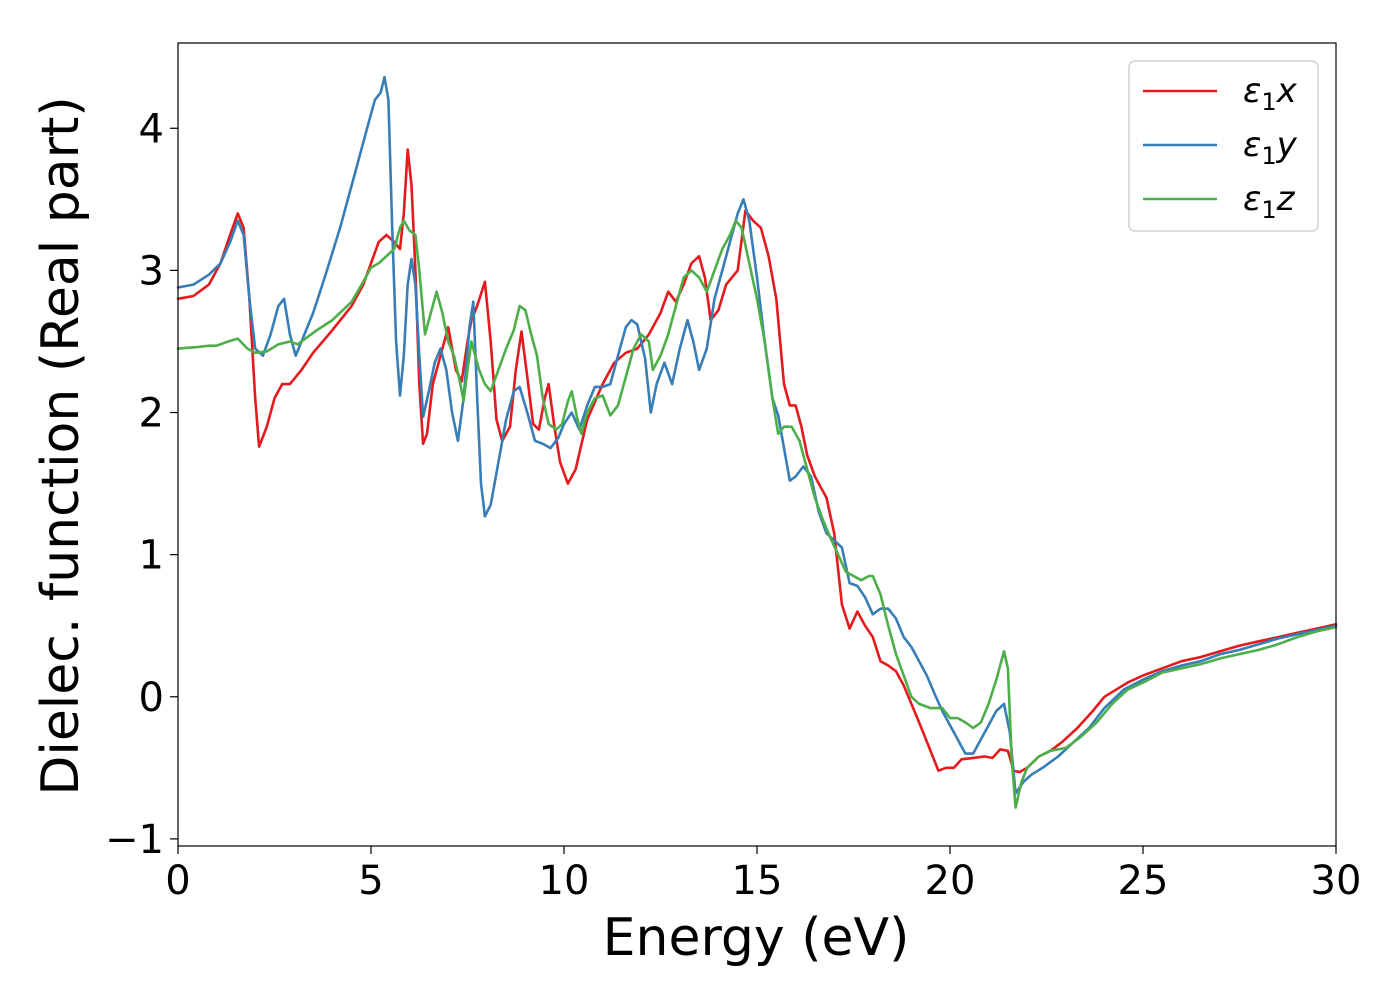 The width and height of the screenshot is (1400, 1005). I want to click on y-axis-title: Dielec. function (Real part), so click(61, 445).